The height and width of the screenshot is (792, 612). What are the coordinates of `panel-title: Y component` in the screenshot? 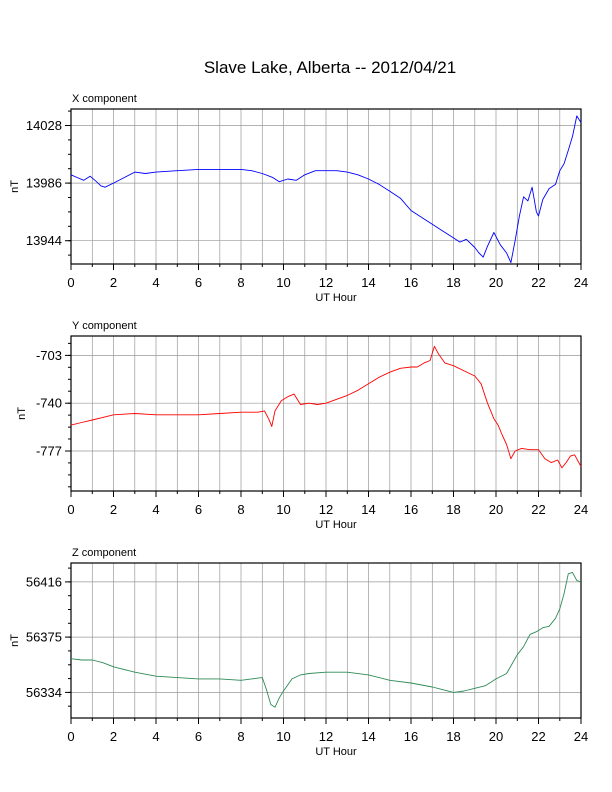 It's located at (104, 326).